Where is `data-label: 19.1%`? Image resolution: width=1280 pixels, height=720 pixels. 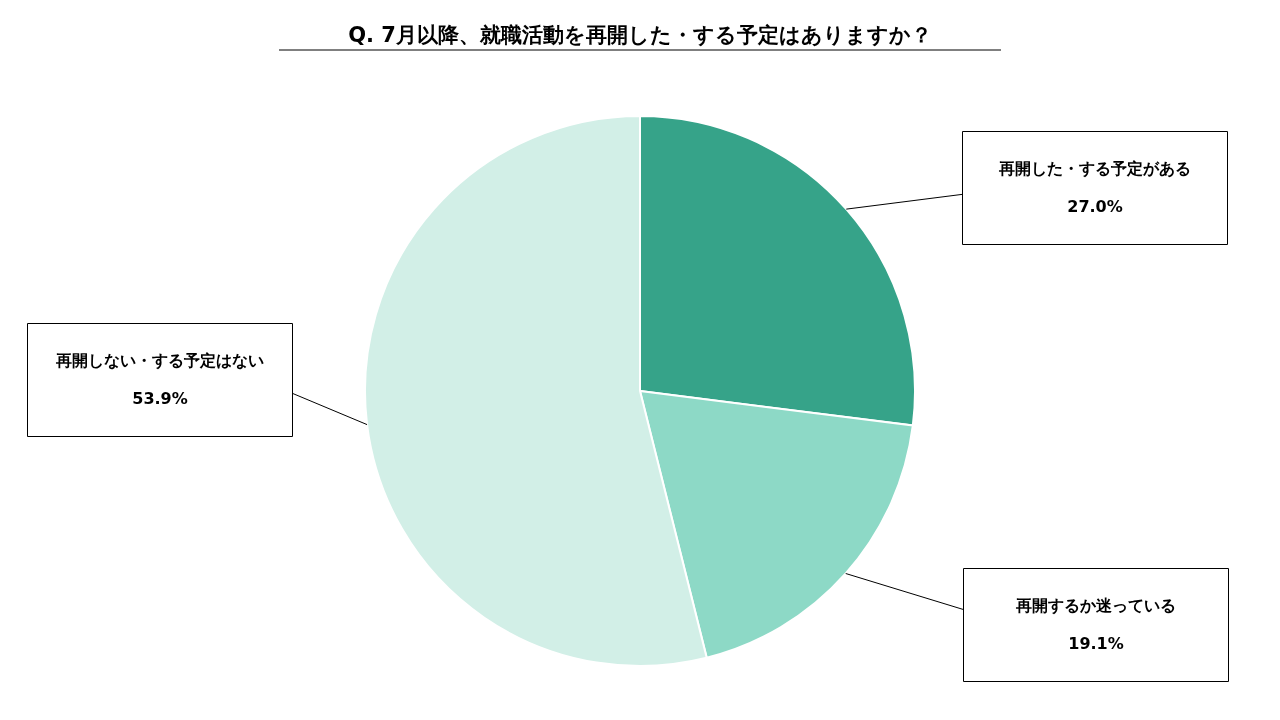
data-label: 19.1% is located at coordinates (1096, 643).